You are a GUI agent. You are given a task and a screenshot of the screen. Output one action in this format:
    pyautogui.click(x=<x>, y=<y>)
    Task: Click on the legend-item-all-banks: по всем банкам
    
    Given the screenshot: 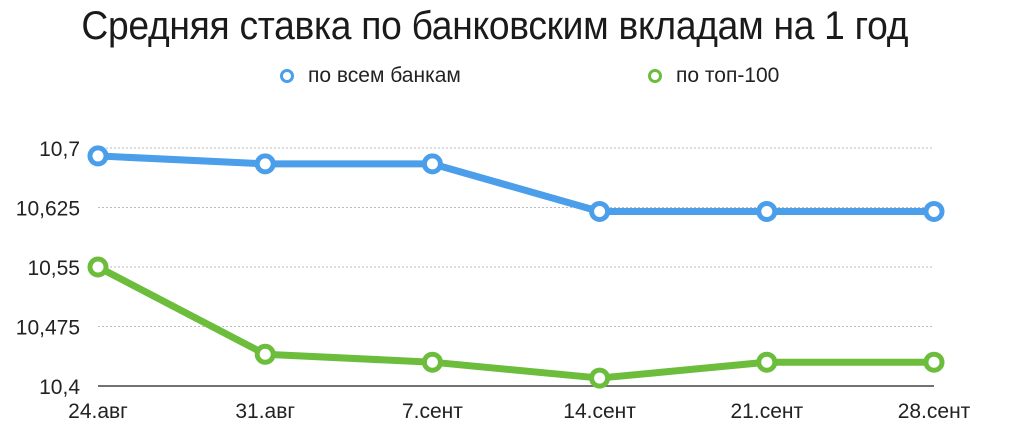 What is the action you would take?
    pyautogui.click(x=370, y=76)
    